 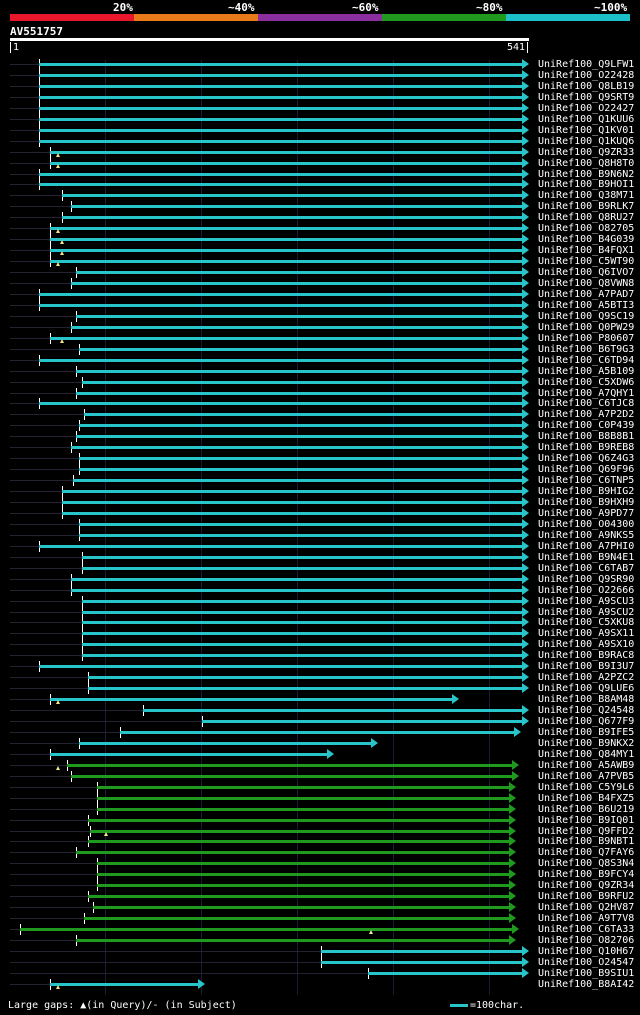 What do you see at coordinates (586, 371) in the screenshot?
I see `hit-label: UniRef100_A5B109` at bounding box center [586, 371].